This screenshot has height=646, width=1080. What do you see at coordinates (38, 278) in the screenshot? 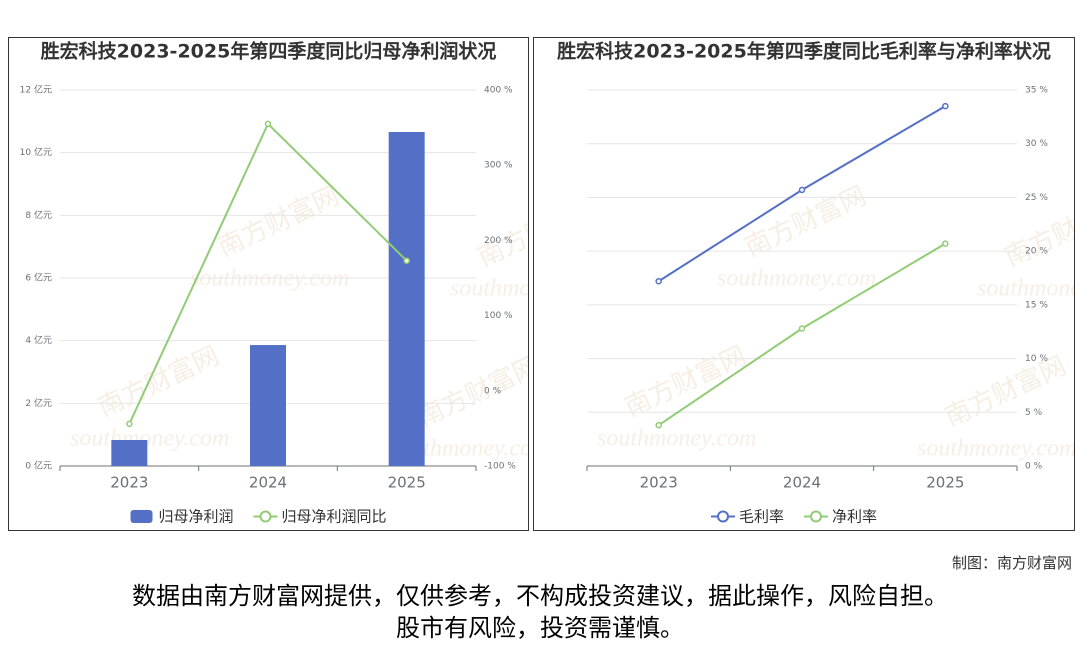
I see `y-tick-label: 6 亿元` at bounding box center [38, 278].